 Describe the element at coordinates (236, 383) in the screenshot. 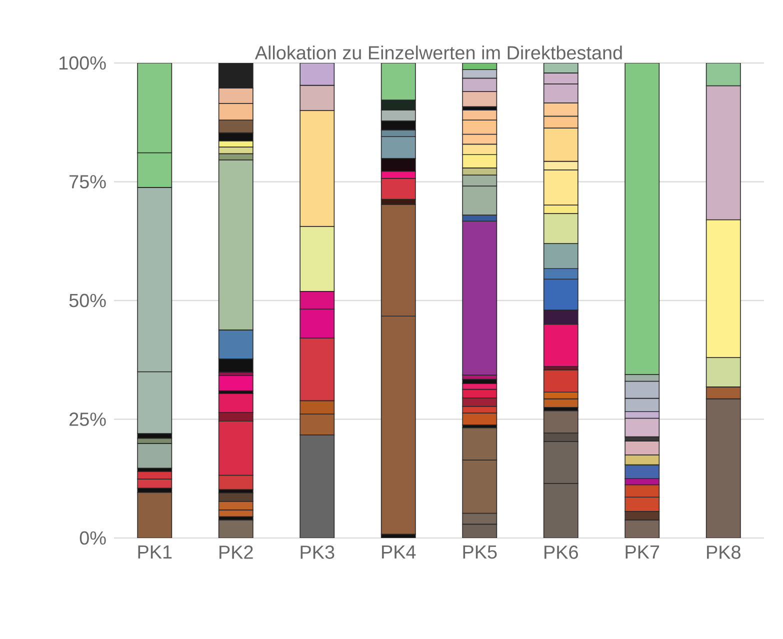

I see `bar` at that location.